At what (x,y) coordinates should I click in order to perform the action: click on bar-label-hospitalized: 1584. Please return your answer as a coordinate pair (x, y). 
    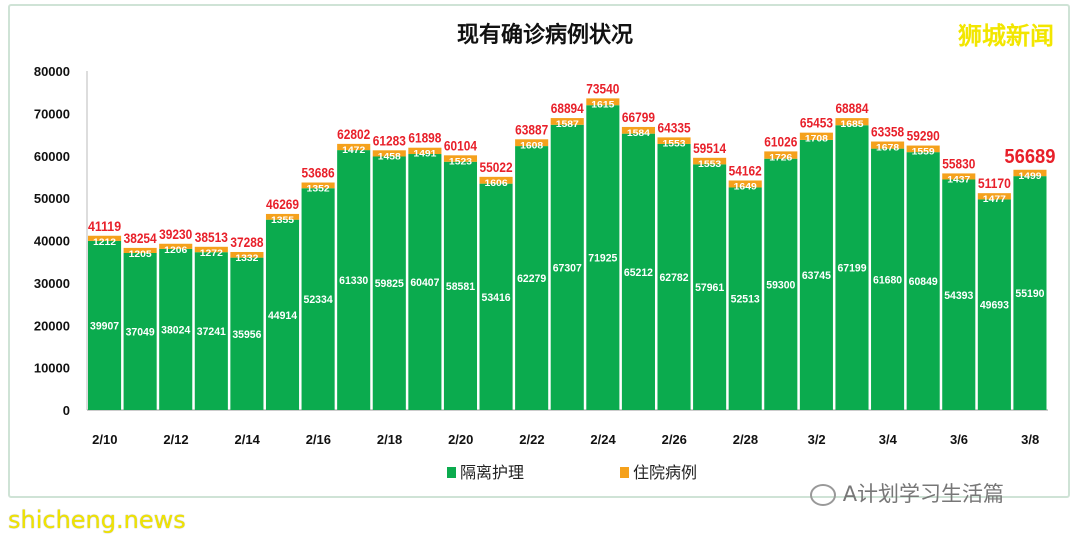
    Looking at the image, I should click on (638, 133).